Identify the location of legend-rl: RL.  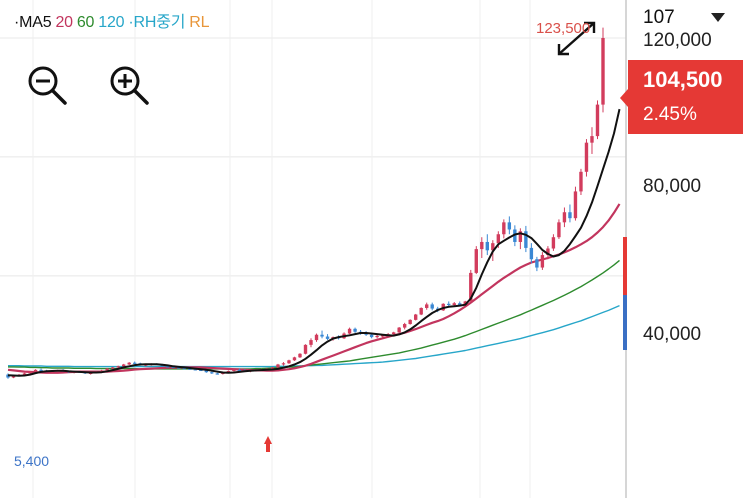
(199, 22).